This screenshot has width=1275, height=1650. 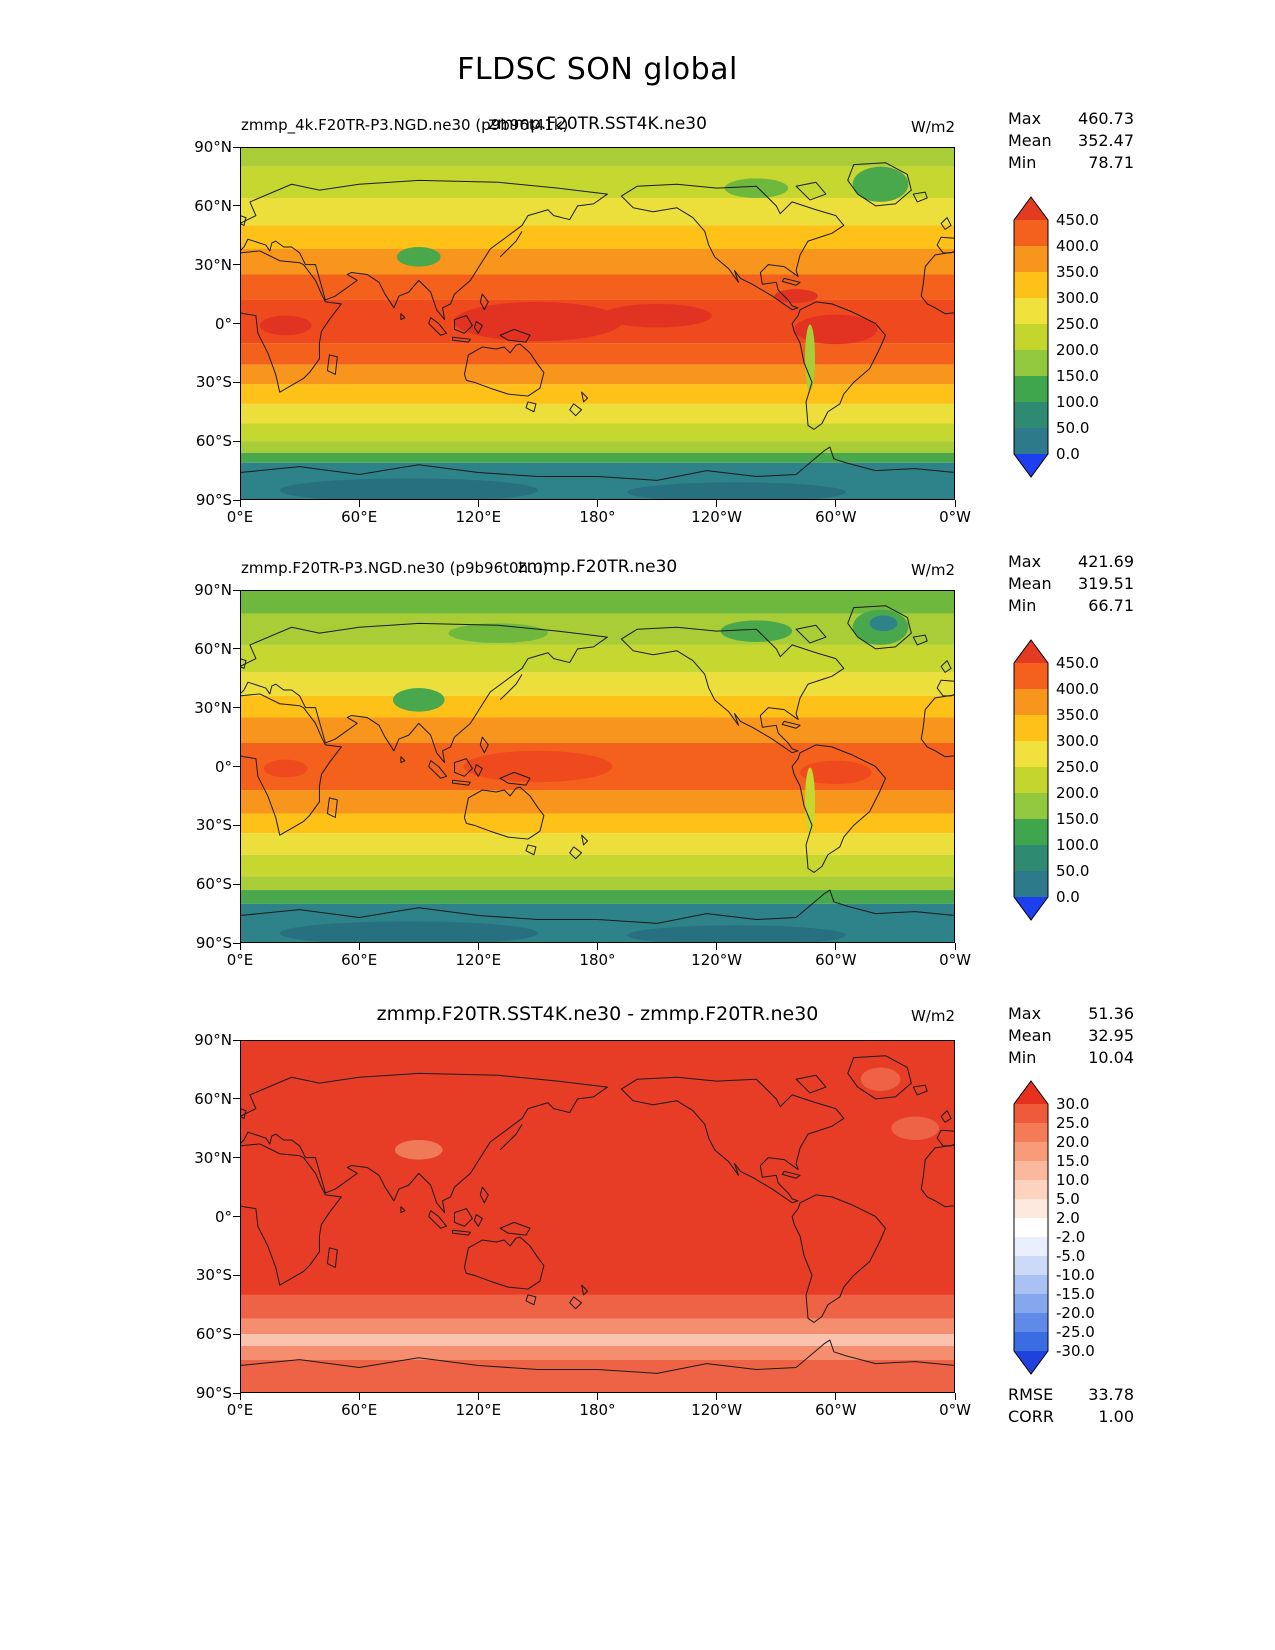 I want to click on map-feature-andes-low, so click(x=810, y=801).